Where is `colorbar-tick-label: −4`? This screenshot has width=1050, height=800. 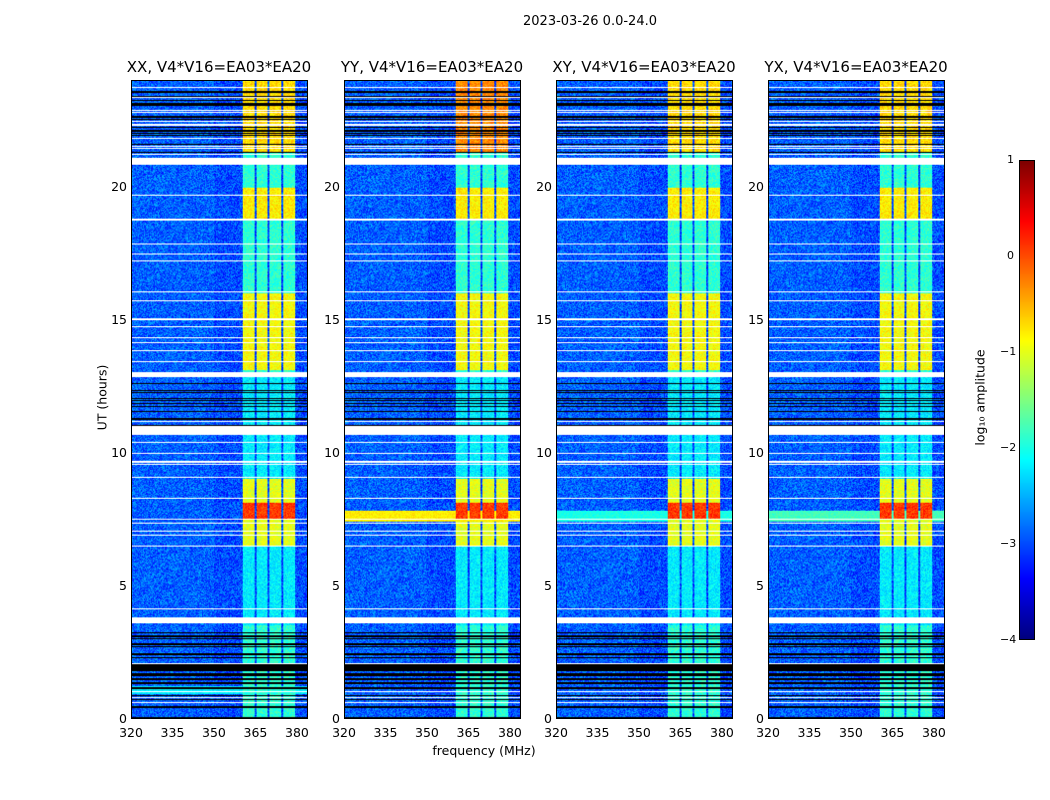
colorbar-tick-label: −4 is located at coordinates (1008, 639).